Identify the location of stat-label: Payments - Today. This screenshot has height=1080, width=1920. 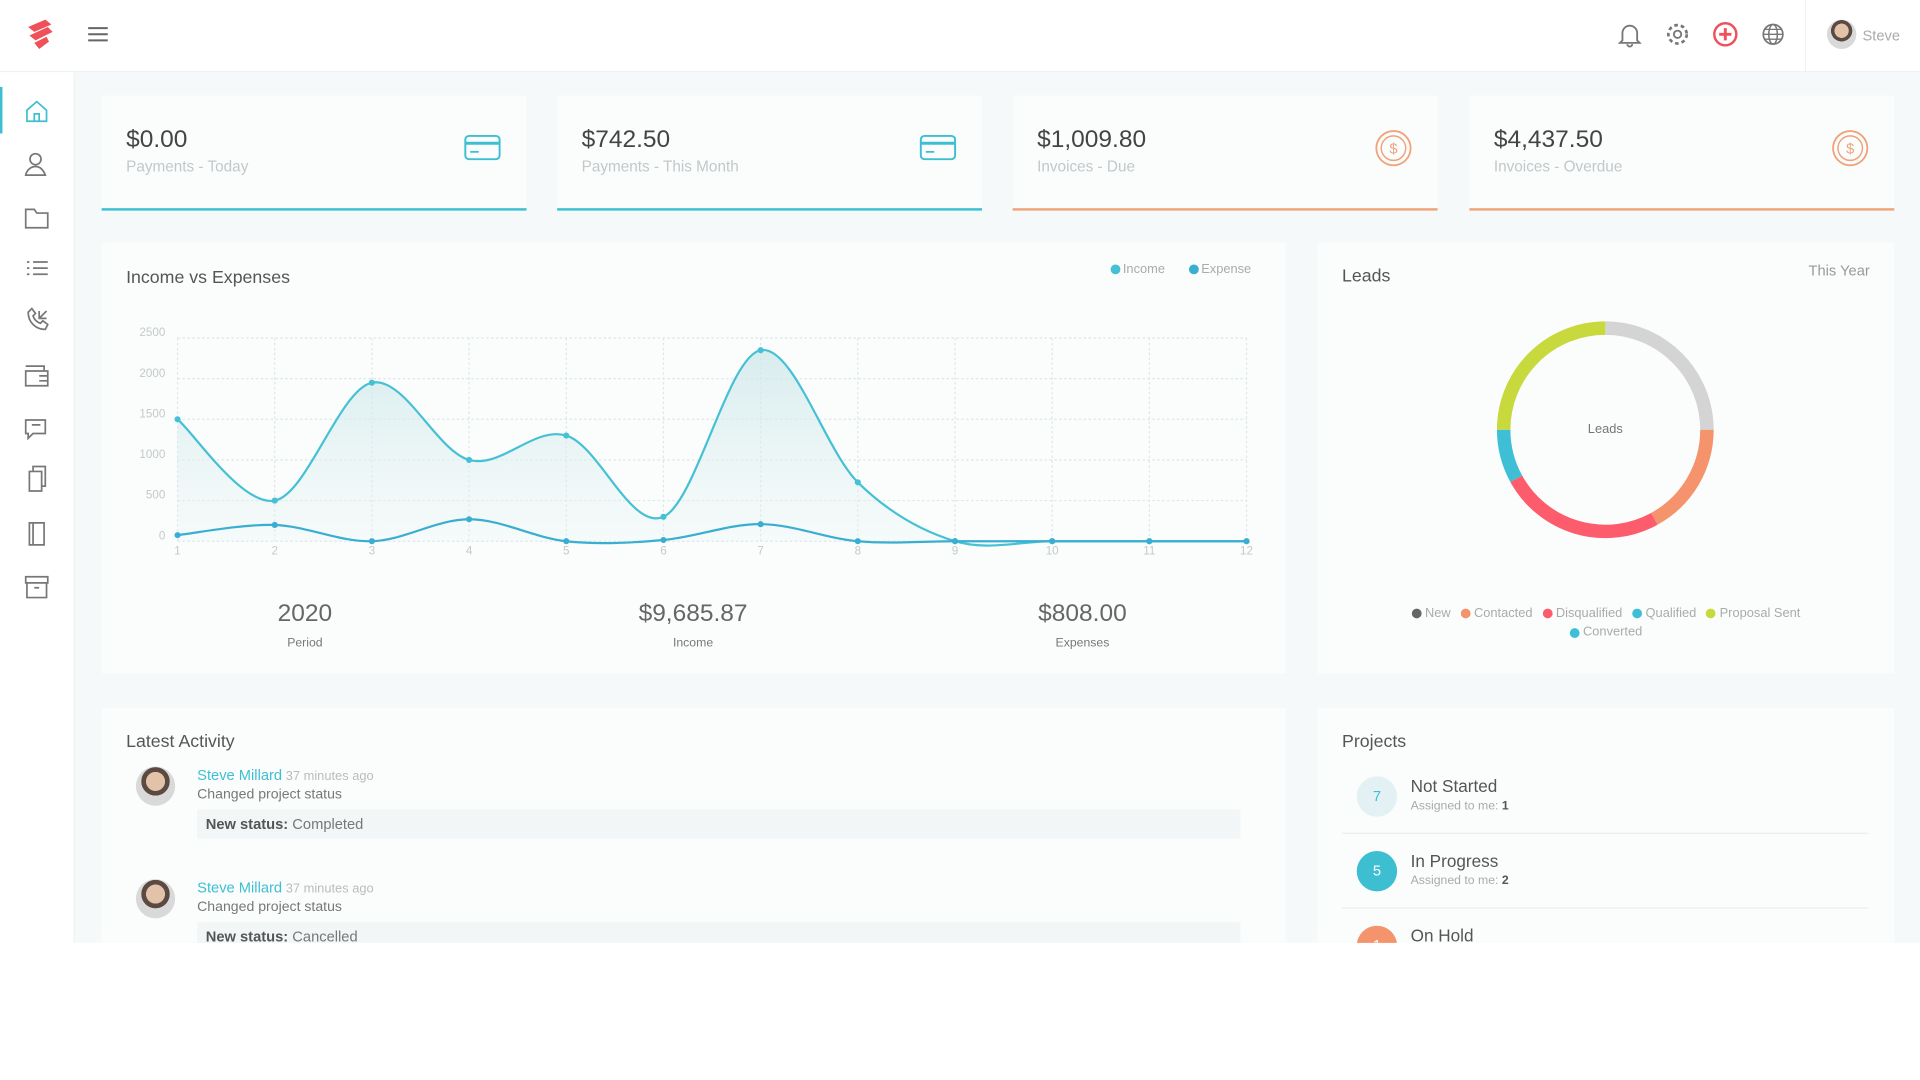
(187, 166).